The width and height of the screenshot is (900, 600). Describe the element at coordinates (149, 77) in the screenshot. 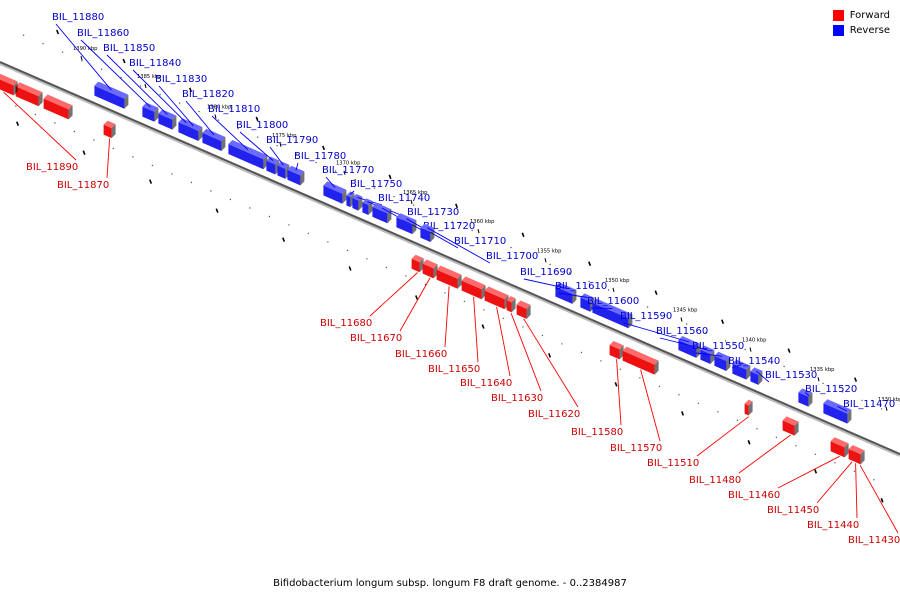

I see `kbp-label: 1385 kbp` at that location.